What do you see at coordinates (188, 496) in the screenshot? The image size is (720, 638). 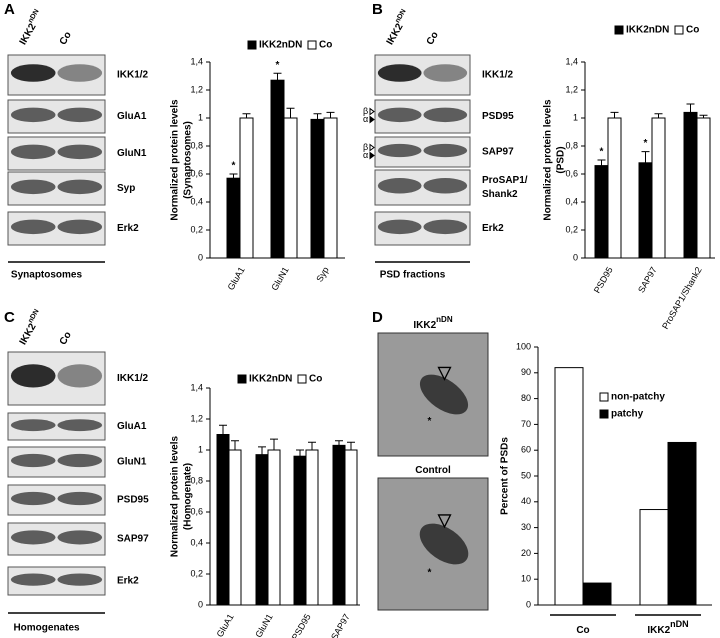 I see `y-axis-label: (Homogenate)` at bounding box center [188, 496].